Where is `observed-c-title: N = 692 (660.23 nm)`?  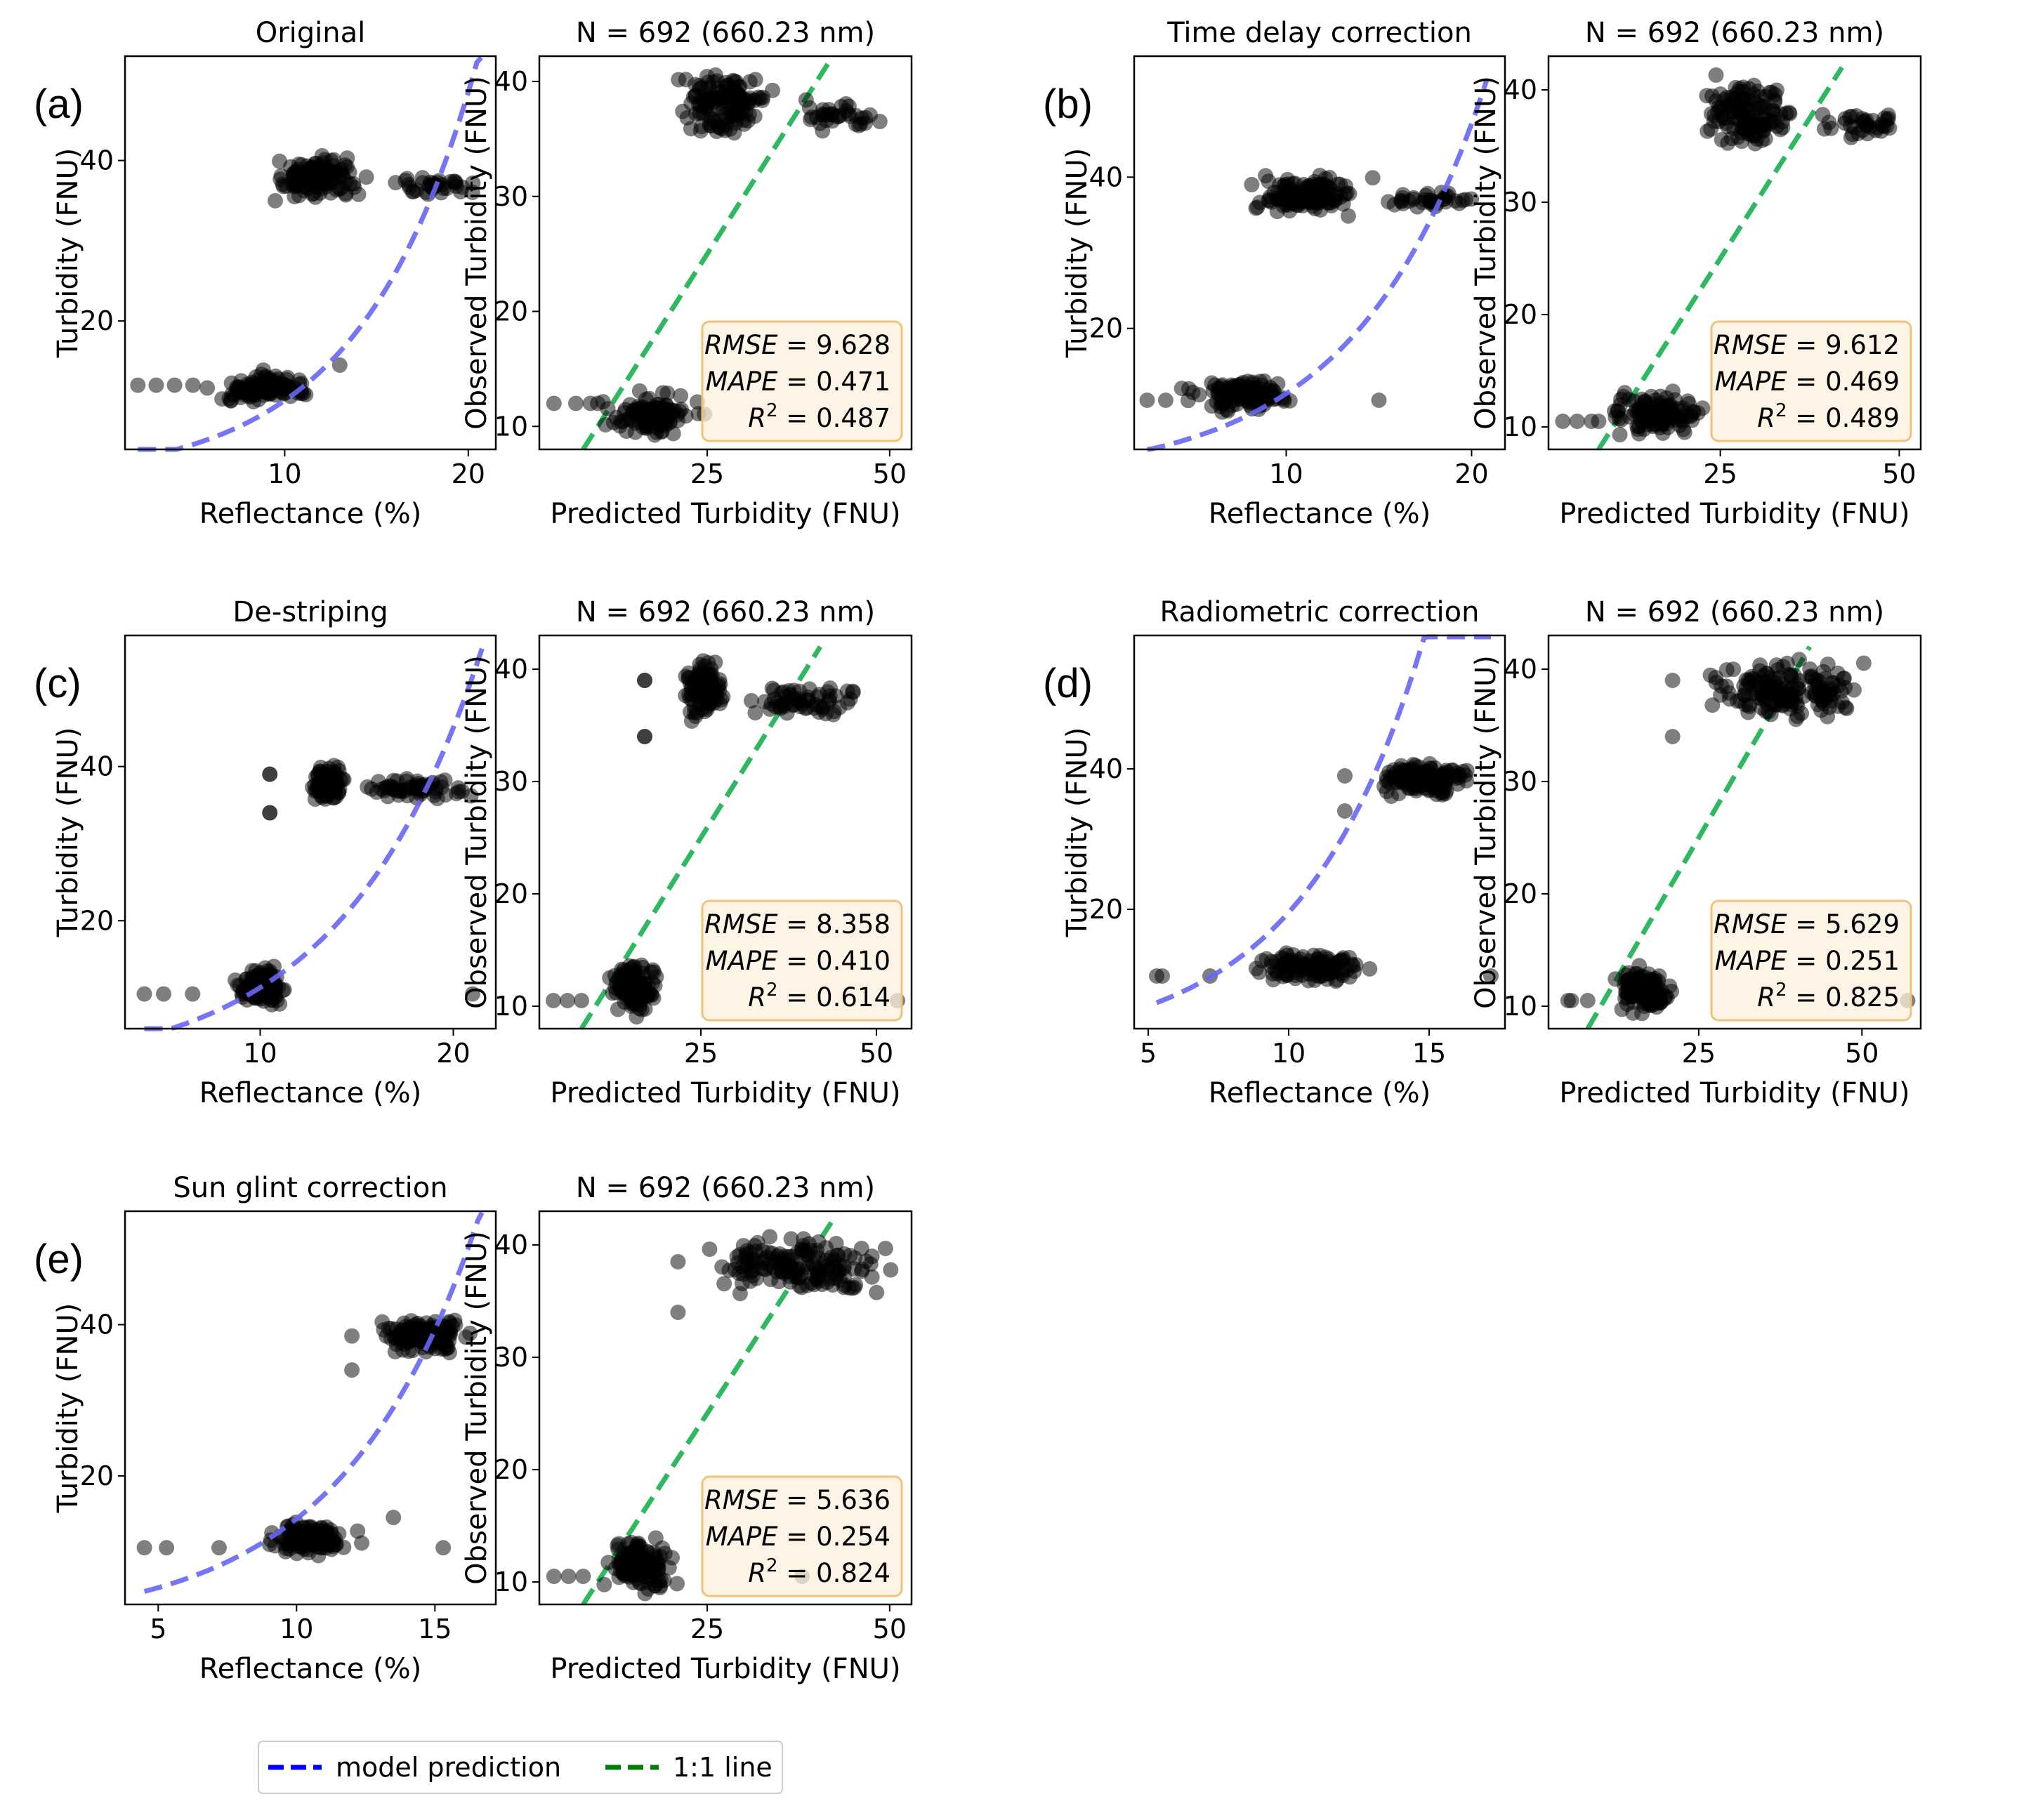 observed-c-title: N = 692 (660.23 nm) is located at coordinates (725, 612).